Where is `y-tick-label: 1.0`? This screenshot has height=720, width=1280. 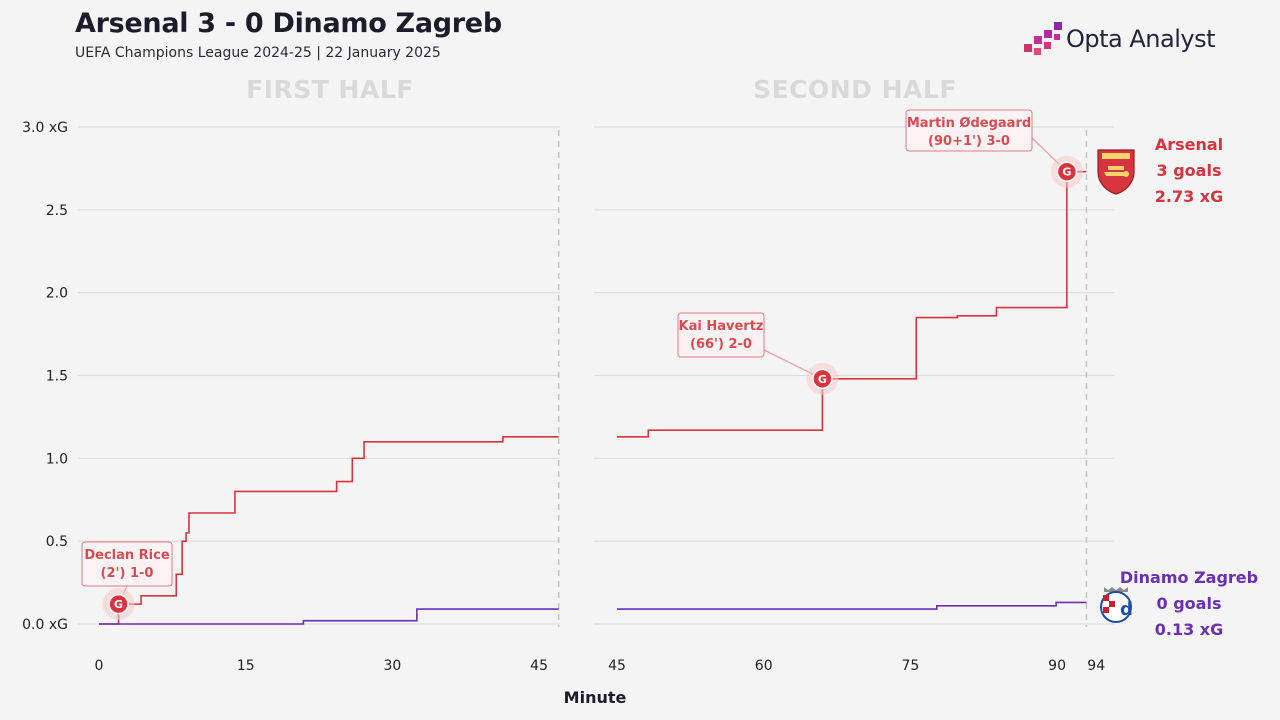
y-tick-label: 1.0 is located at coordinates (57, 459).